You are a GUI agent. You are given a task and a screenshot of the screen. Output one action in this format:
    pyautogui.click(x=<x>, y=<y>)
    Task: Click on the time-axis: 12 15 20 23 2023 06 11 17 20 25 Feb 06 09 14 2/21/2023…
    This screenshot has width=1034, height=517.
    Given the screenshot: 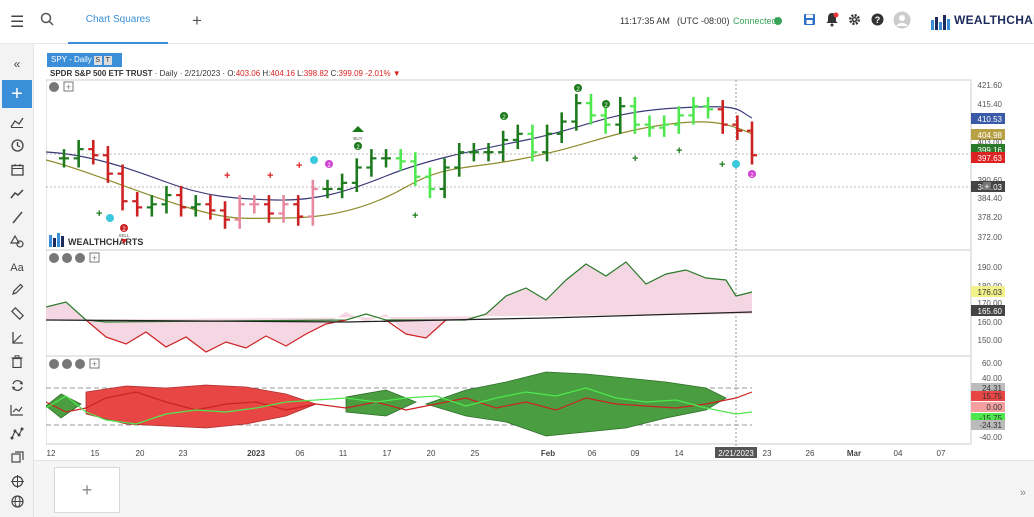 What is the action you would take?
    pyautogui.click(x=496, y=452)
    